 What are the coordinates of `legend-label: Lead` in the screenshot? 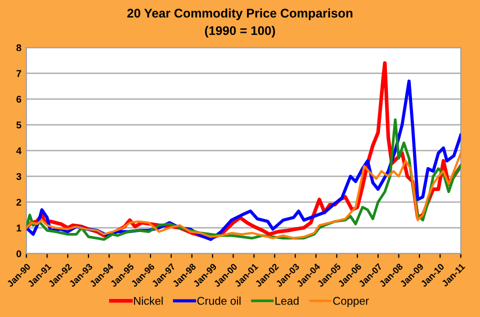 It's located at (287, 300).